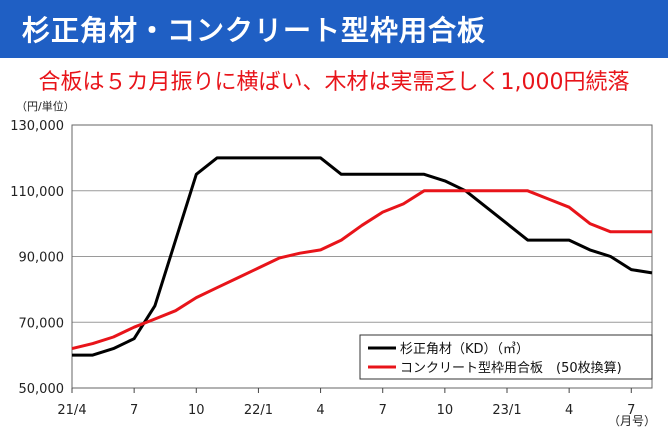 The image size is (668, 438). I want to click on legend-label-lumber: 杉正角材（KD）（㎥）, so click(464, 349).